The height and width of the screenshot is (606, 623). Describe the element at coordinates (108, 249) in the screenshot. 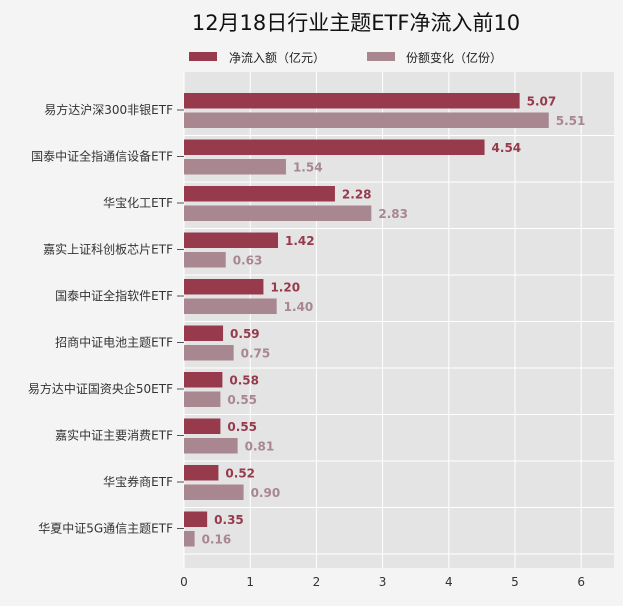

I see `category-label: 嘉实上证科创板芯片ETF` at that location.